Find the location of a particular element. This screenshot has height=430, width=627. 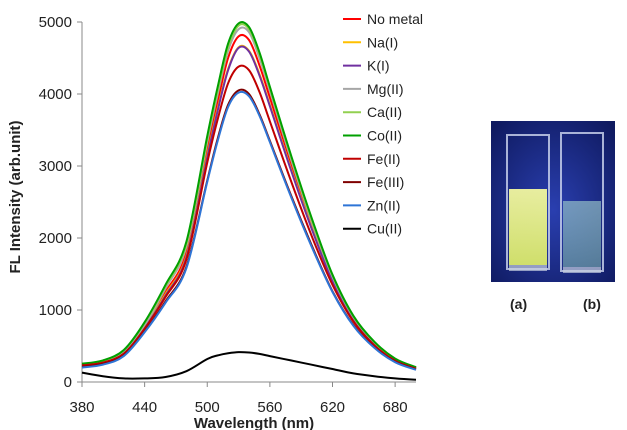

legend-label: No metal is located at coordinates (395, 19).